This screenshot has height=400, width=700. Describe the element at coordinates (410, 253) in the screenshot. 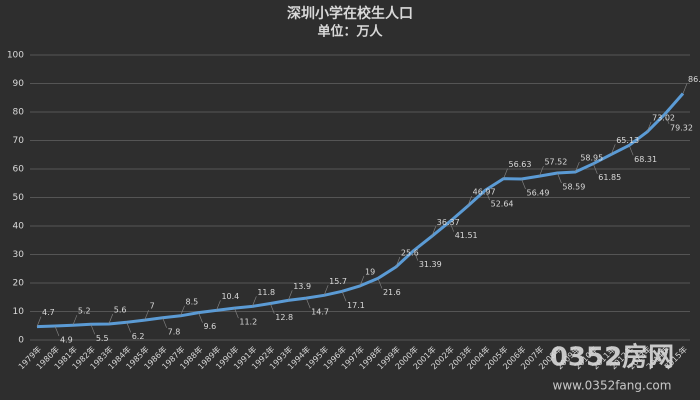

I see `data-label: 25.6` at that location.